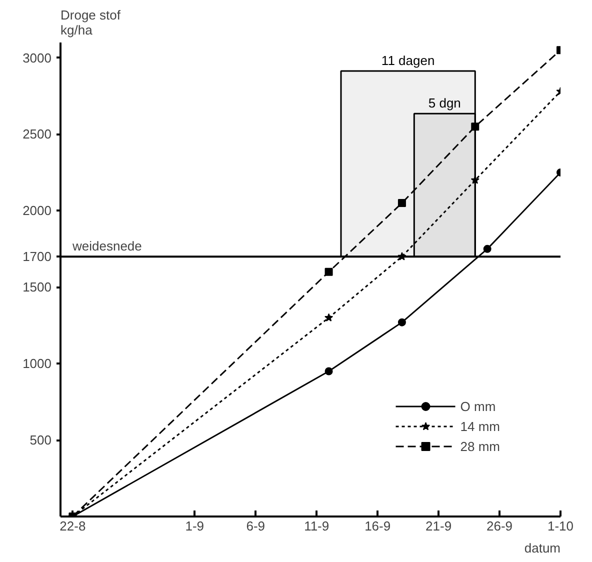 The height and width of the screenshot is (562, 592). I want to click on y-tick-label: 500, so click(41, 440).